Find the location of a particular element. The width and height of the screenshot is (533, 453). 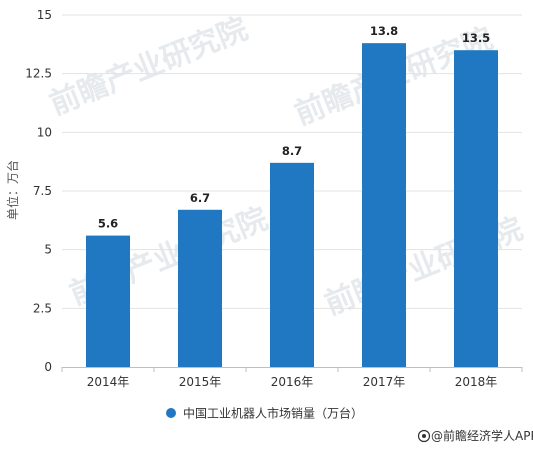

watermark-text: 前瞻产业研究院 is located at coordinates (149, 66).